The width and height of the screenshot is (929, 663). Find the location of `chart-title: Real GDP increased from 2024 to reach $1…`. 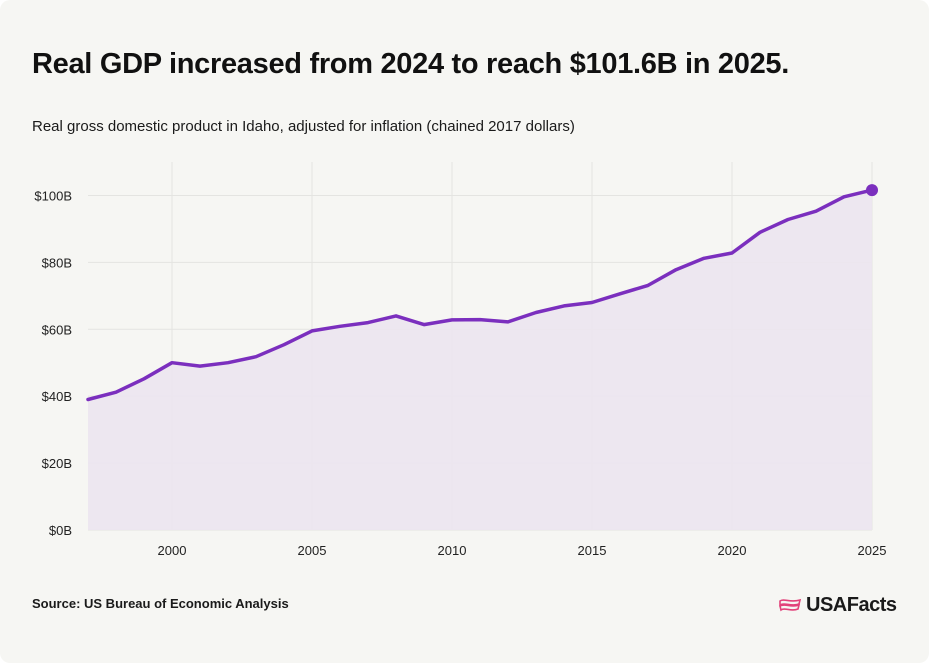

chart-title: Real GDP increased from 2024 to reach $1… is located at coordinates (411, 64).